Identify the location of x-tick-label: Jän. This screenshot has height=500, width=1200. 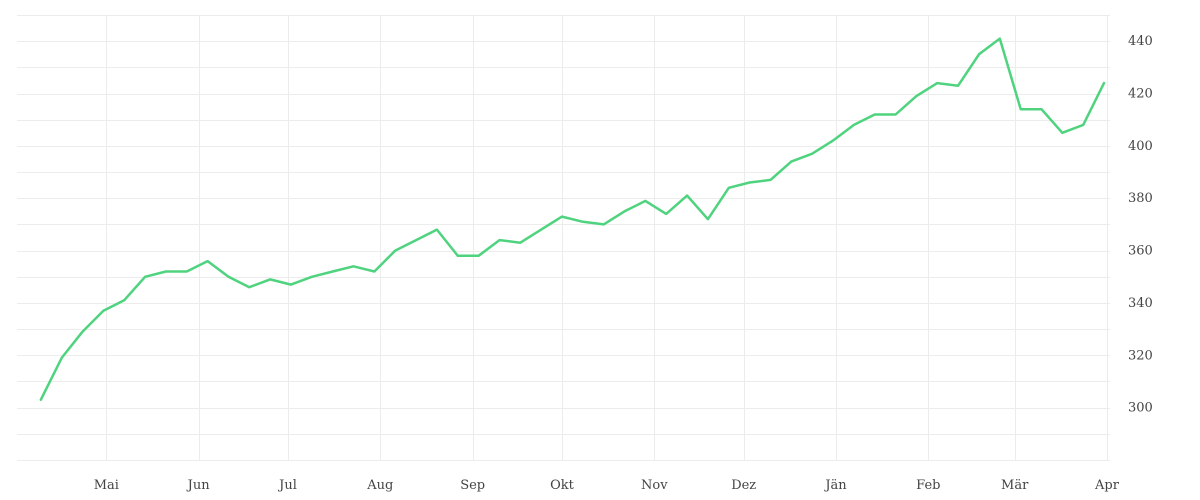
(835, 485).